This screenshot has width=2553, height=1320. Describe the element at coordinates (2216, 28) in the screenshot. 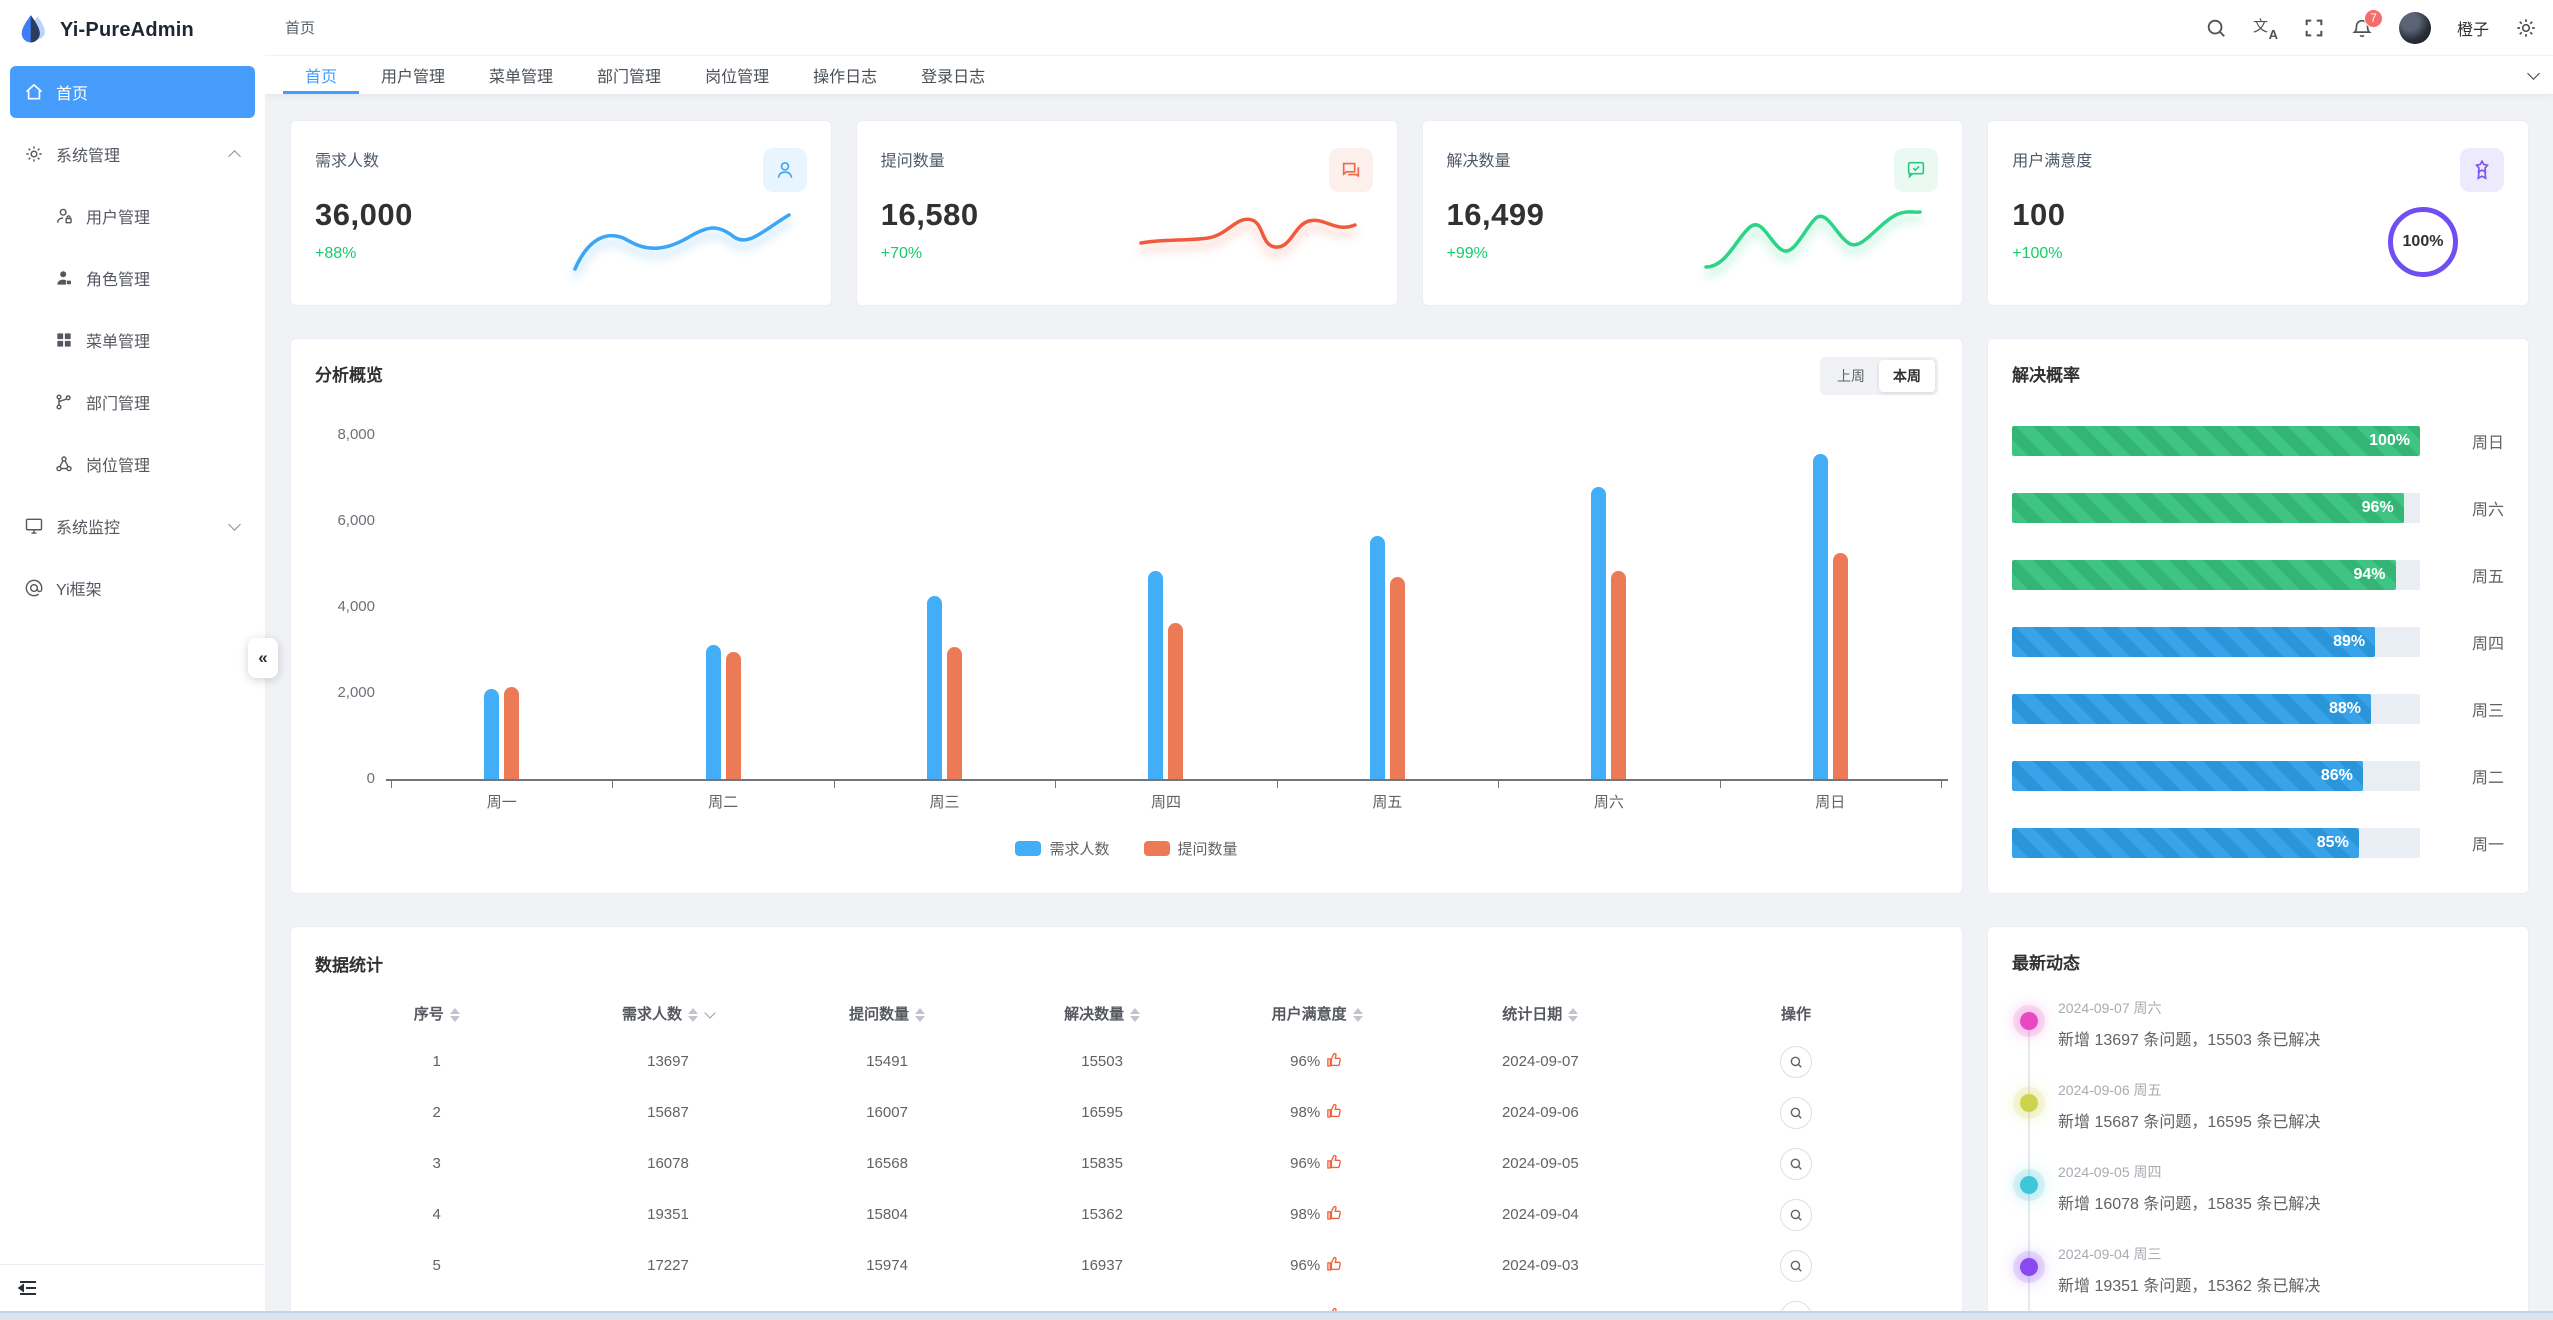

I see `search-icon` at that location.